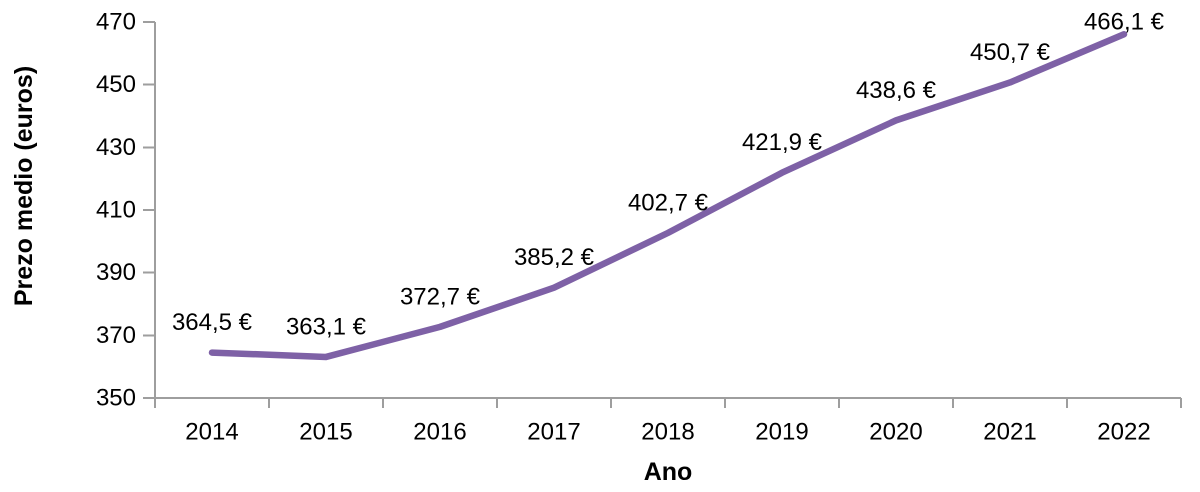 The width and height of the screenshot is (1200, 492). I want to click on data-label: 402,7 €, so click(668, 202).